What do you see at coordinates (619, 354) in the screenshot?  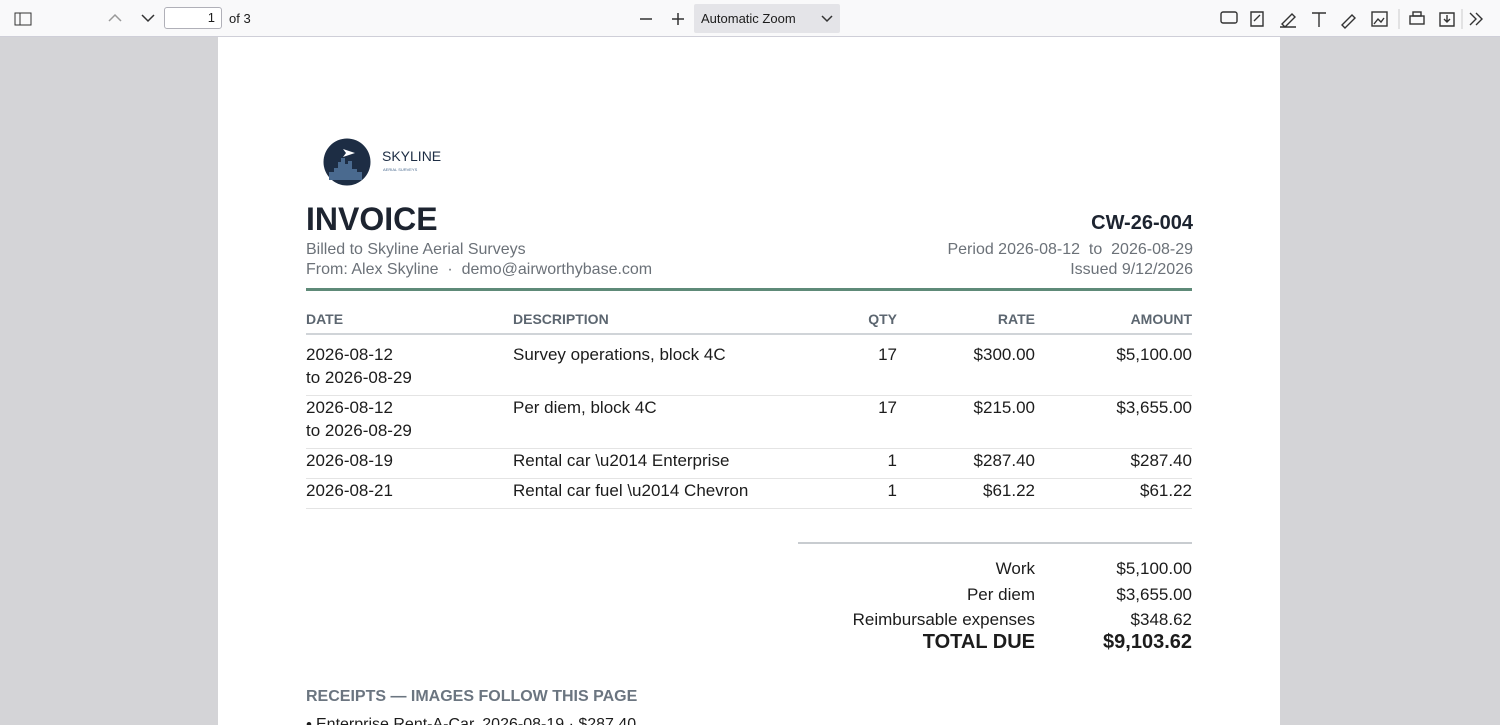 I see `cell-description: Survey operations, block 4C` at bounding box center [619, 354].